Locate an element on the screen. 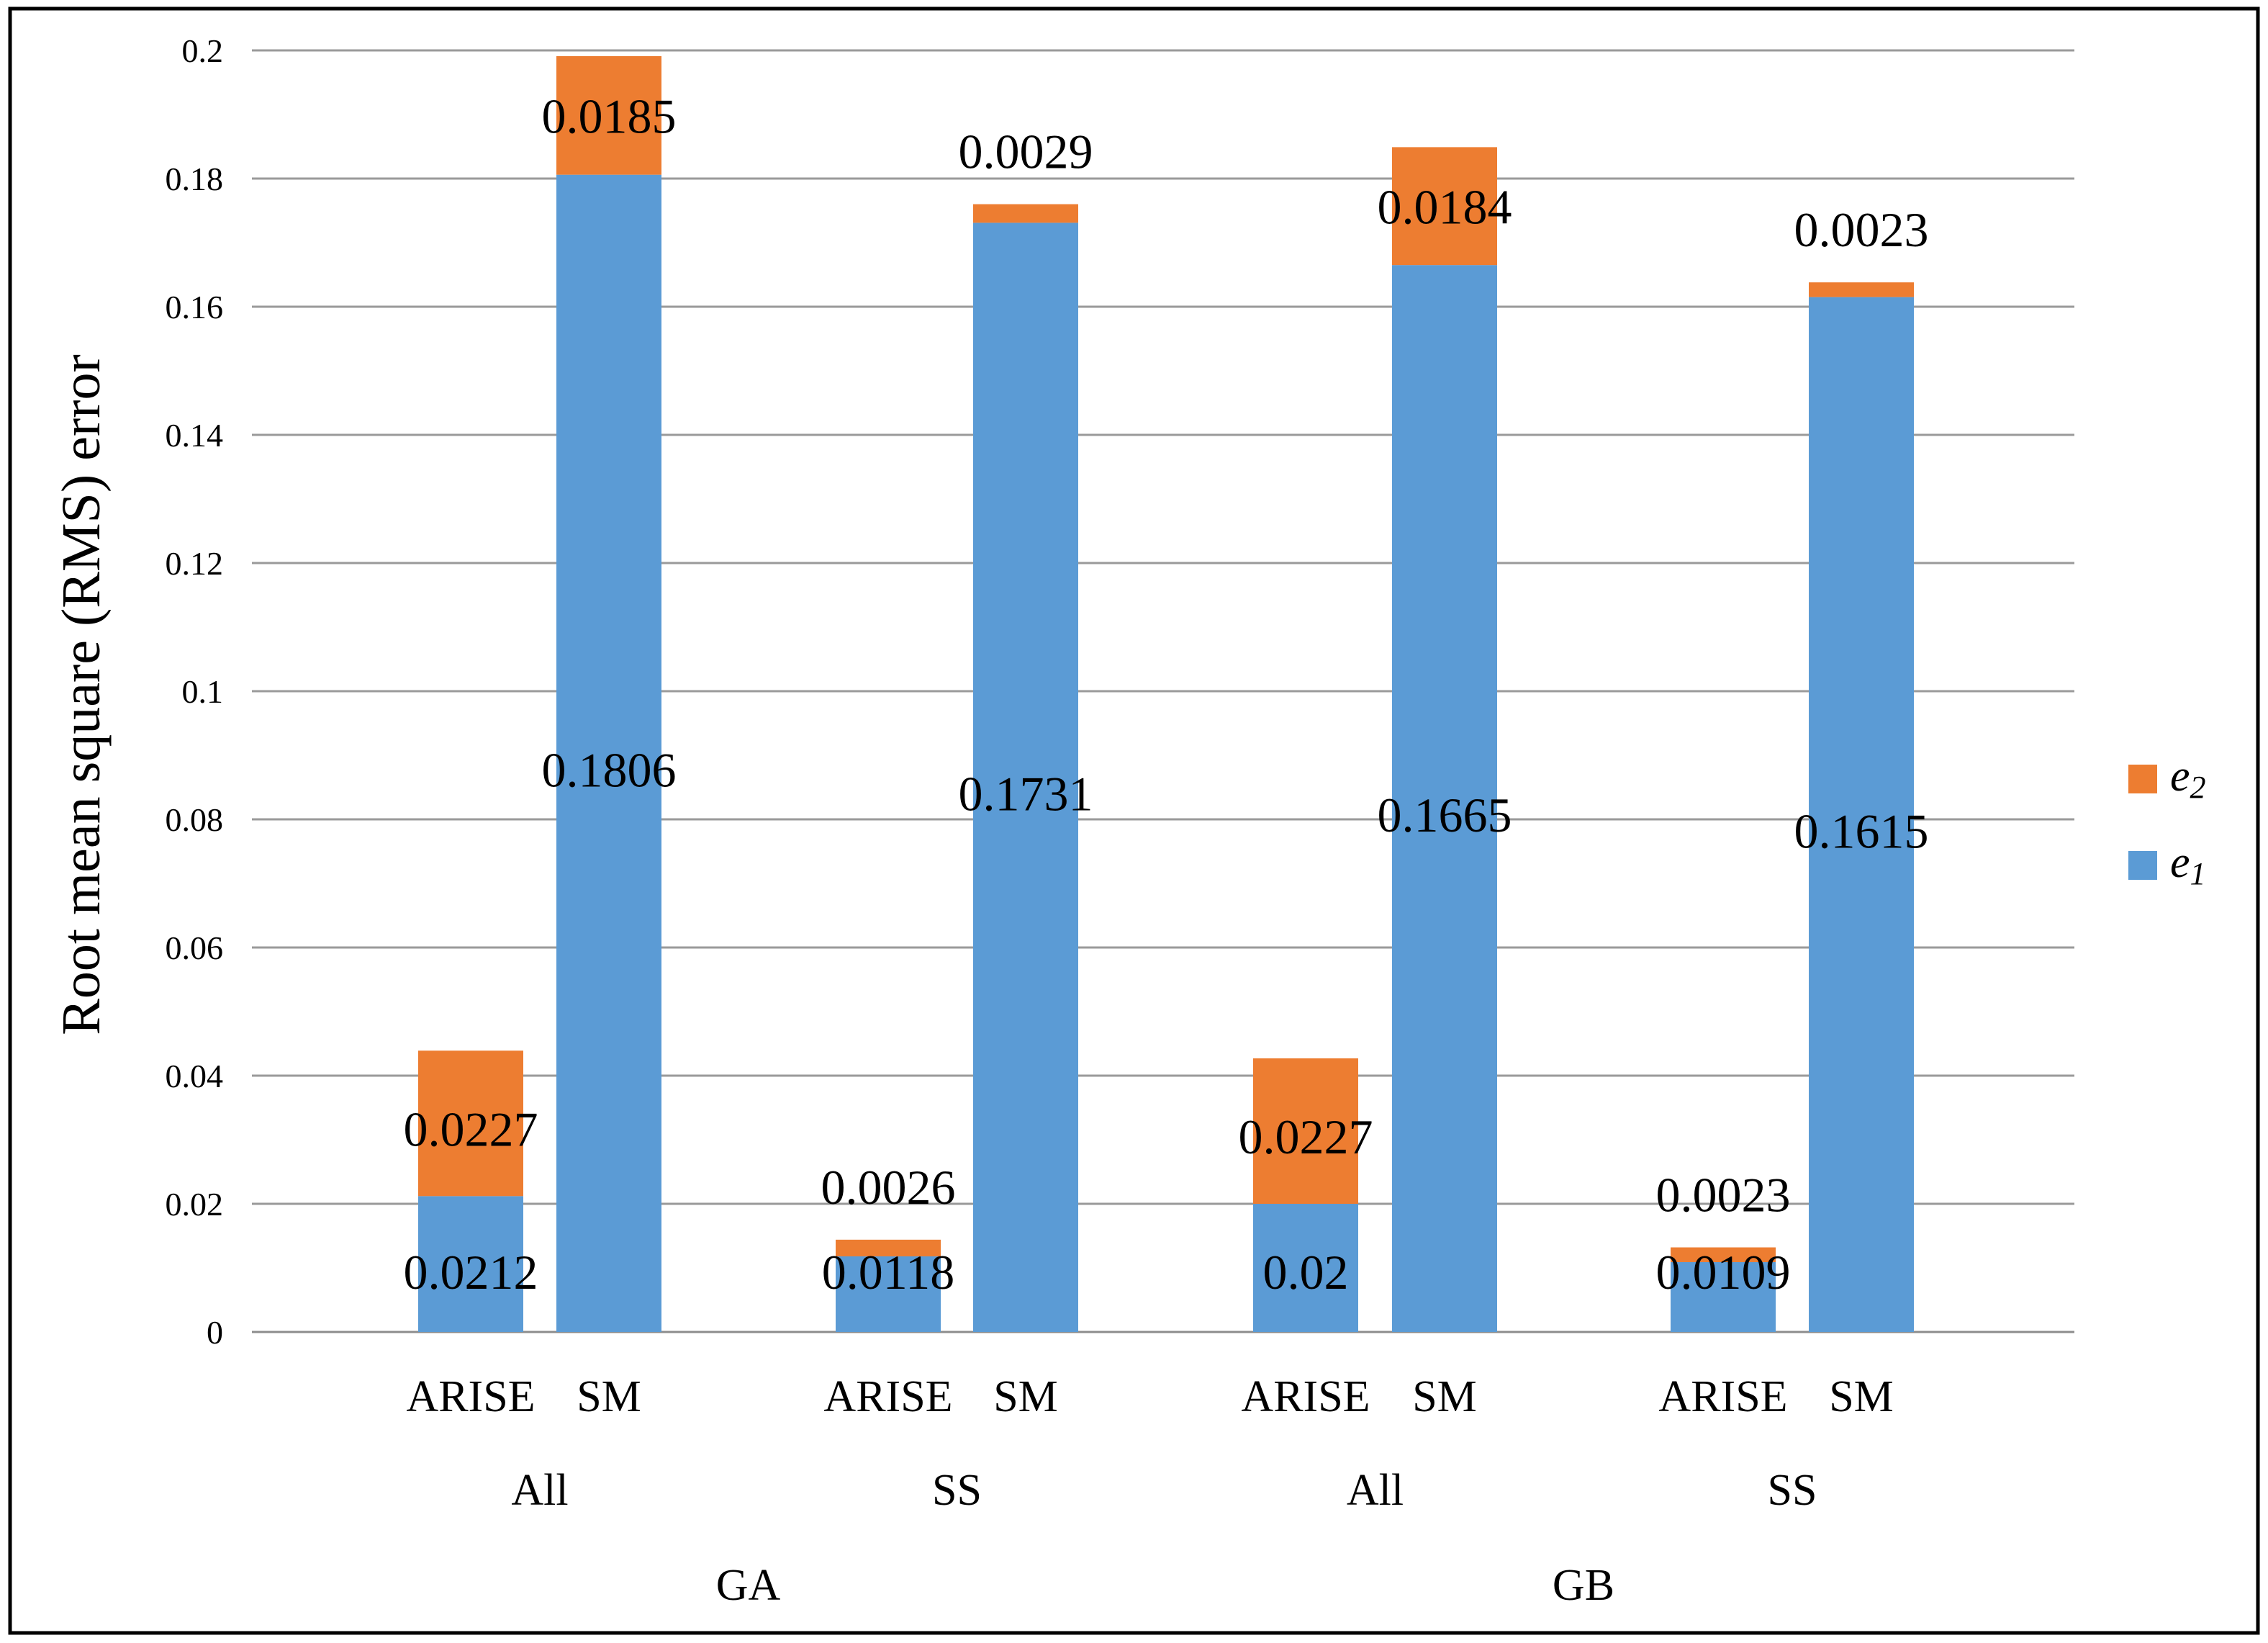  data-label-e1: 0.02 is located at coordinates (1306, 1272).